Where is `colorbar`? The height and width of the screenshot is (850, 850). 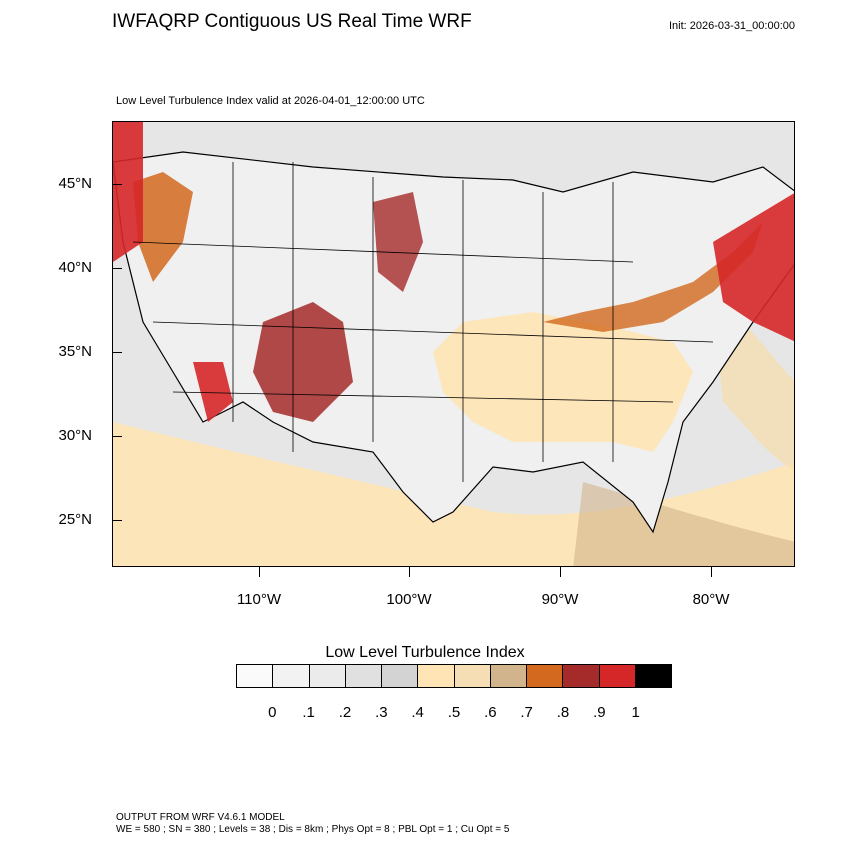
colorbar is located at coordinates (454, 676).